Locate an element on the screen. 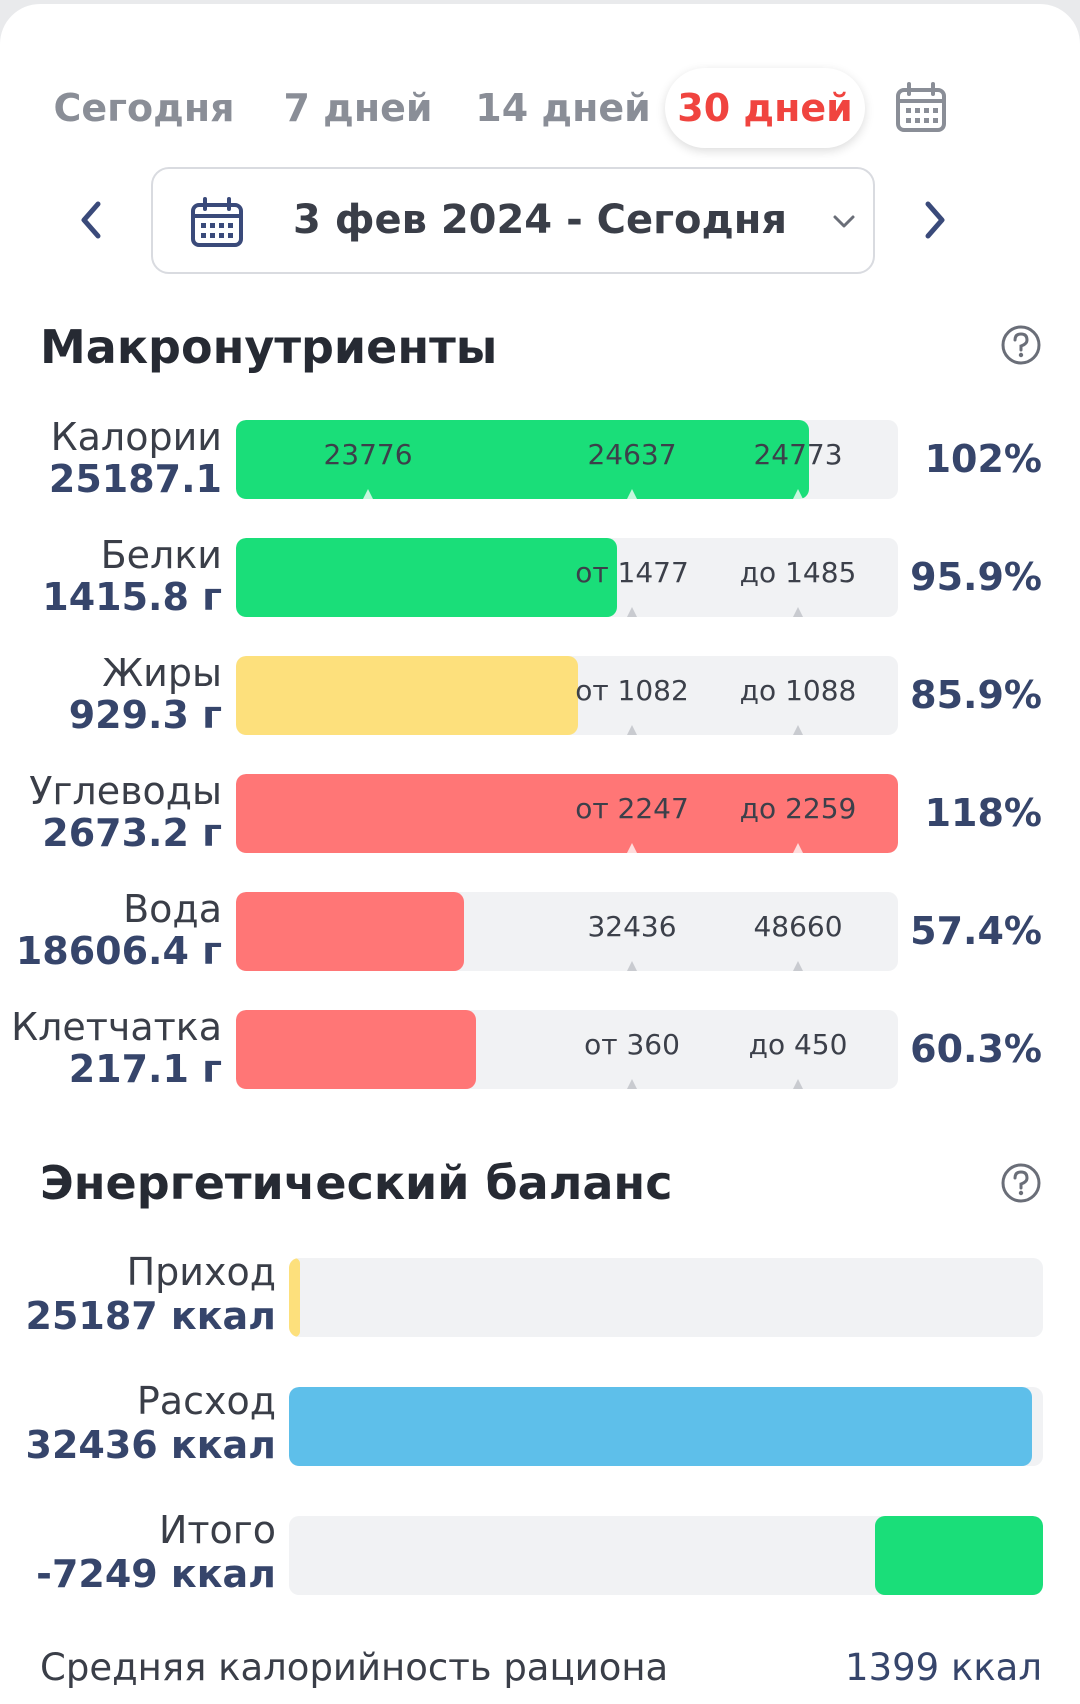 The height and width of the screenshot is (1704, 1080). macro-value: 1415.8 г is located at coordinates (132, 597).